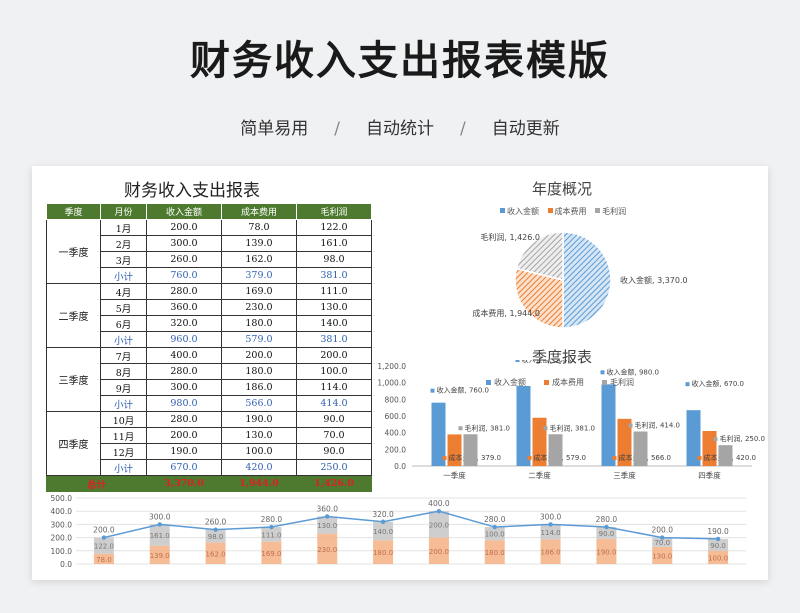 The width and height of the screenshot is (800, 613). What do you see at coordinates (606, 552) in the screenshot?
I see `bar-data-label: 190.0` at bounding box center [606, 552].